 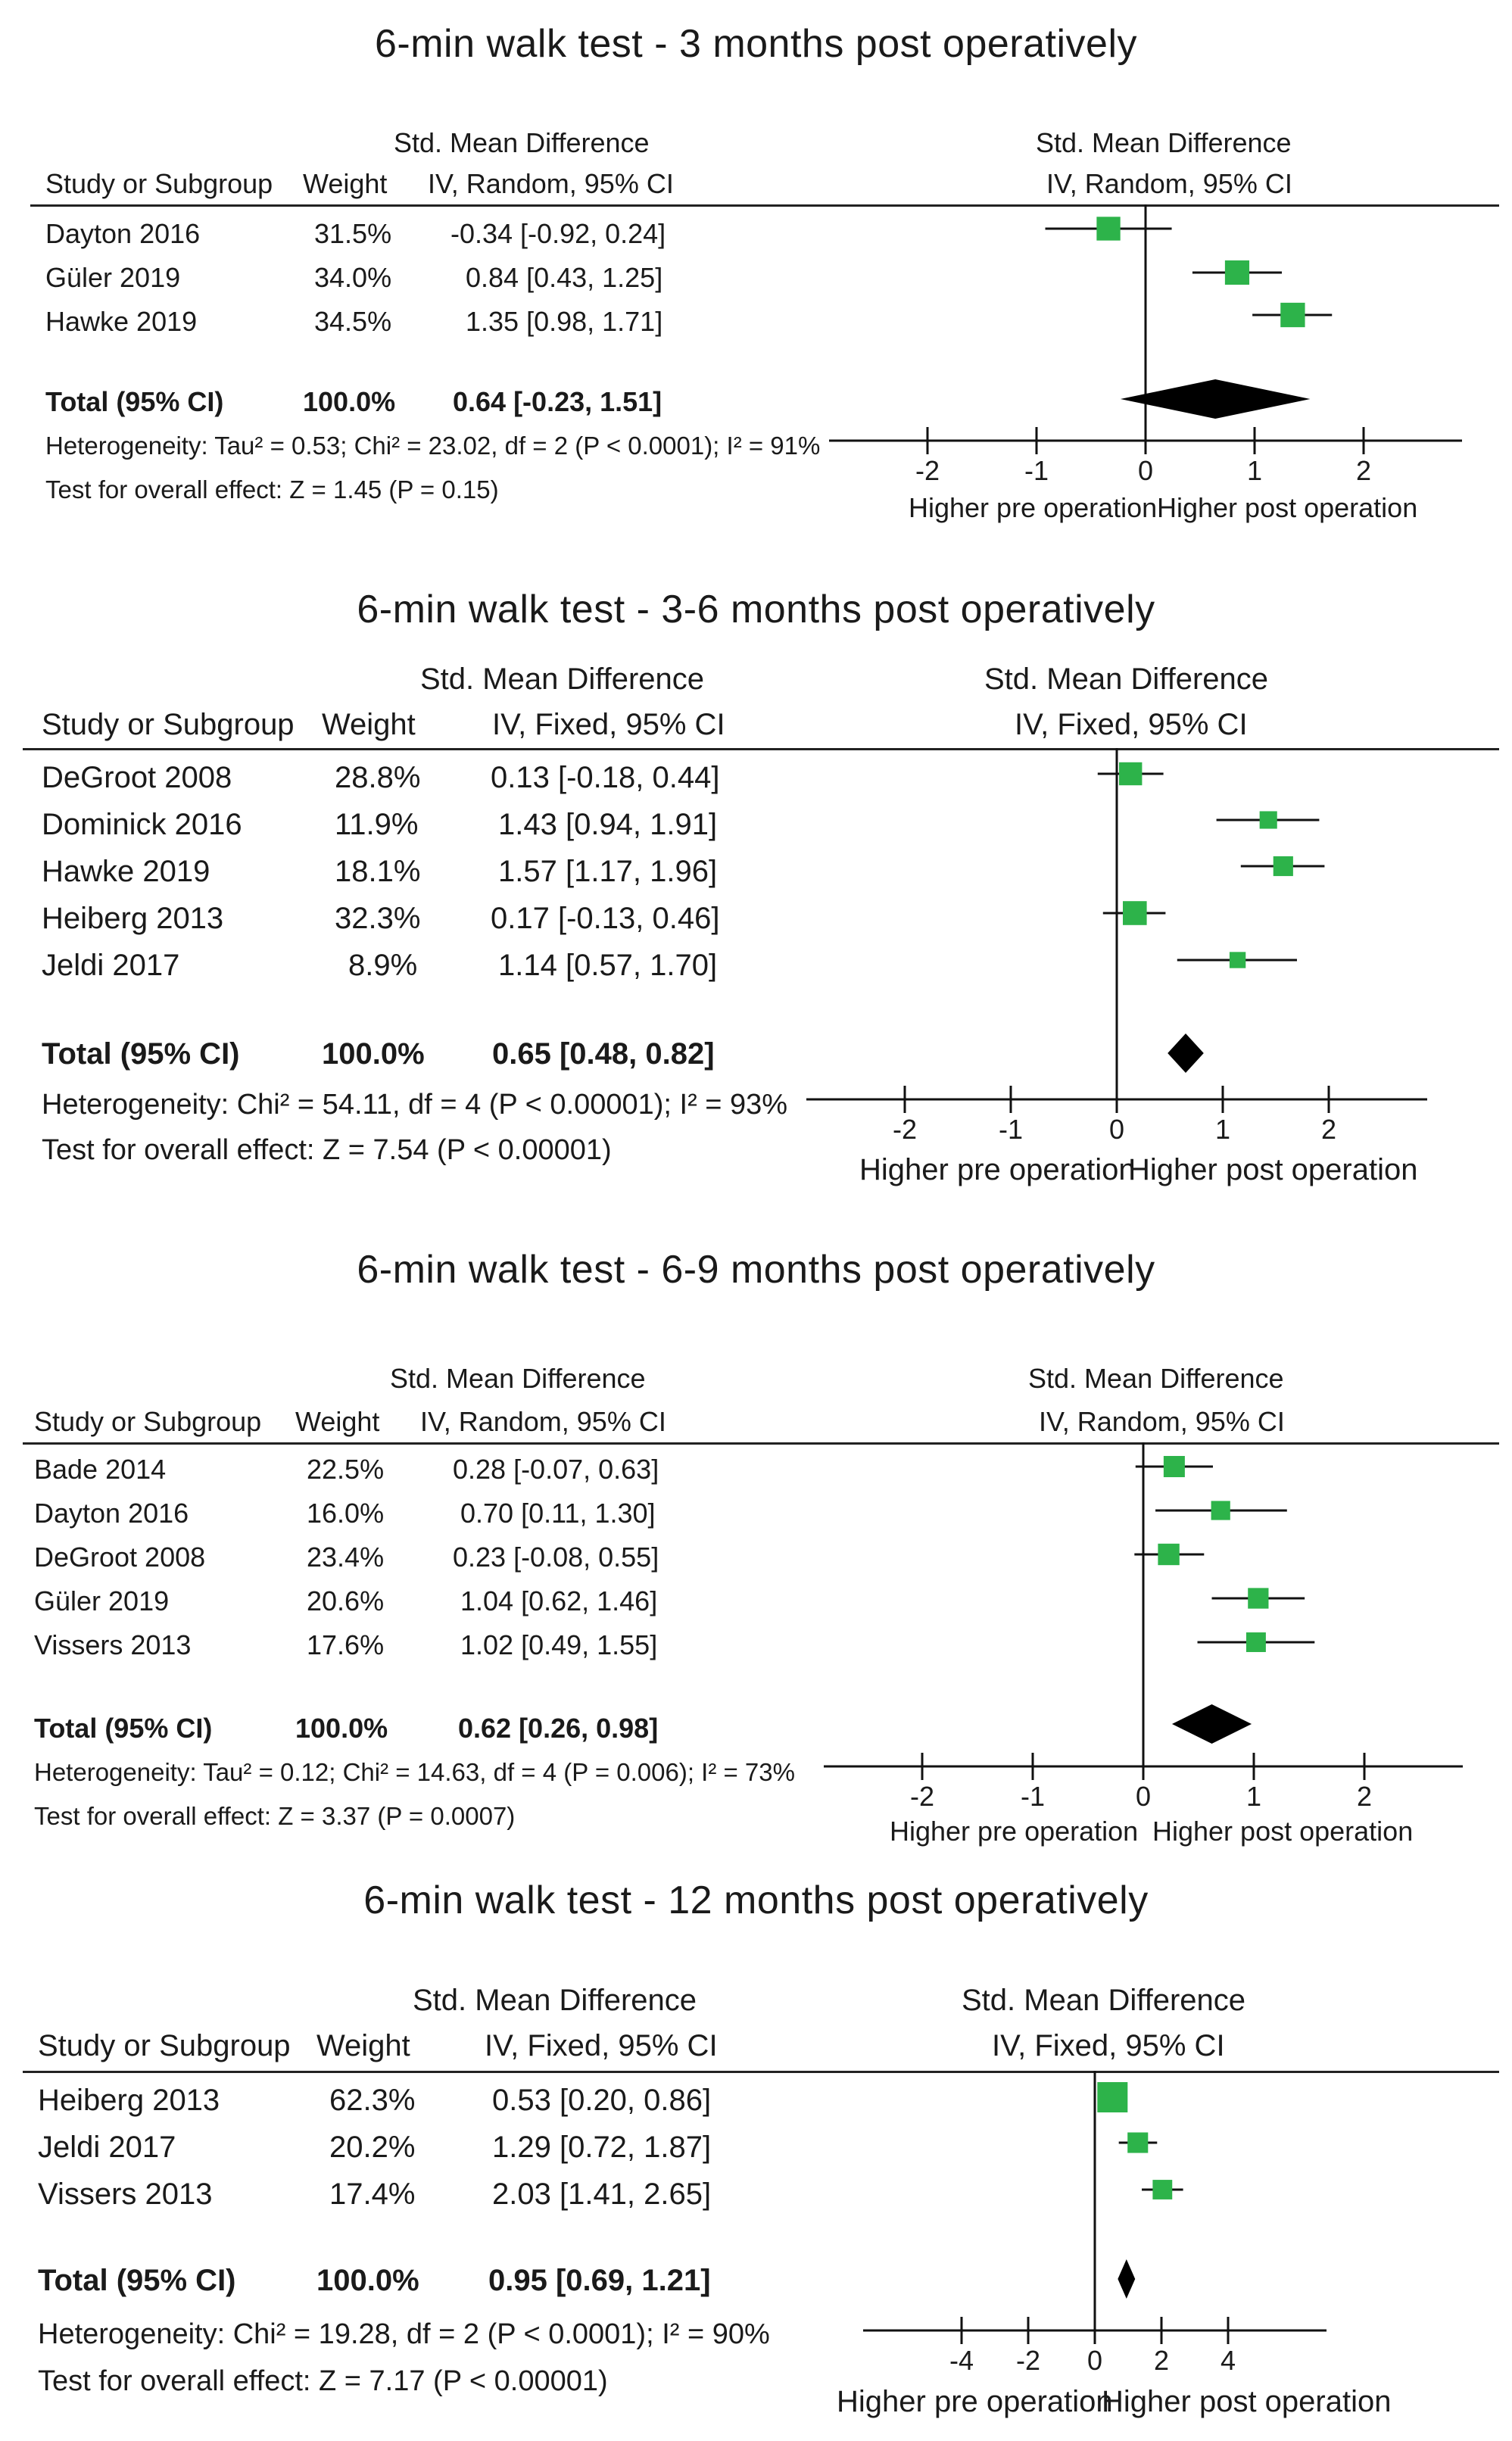 I want to click on study-weight: 11.9%, so click(x=377, y=825).